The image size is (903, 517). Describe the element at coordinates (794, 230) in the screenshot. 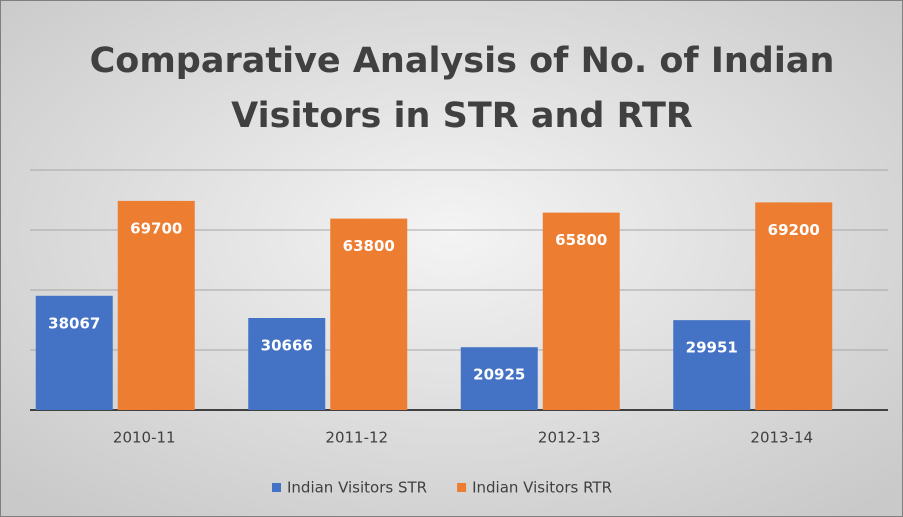

I see `data-label: 69200` at that location.